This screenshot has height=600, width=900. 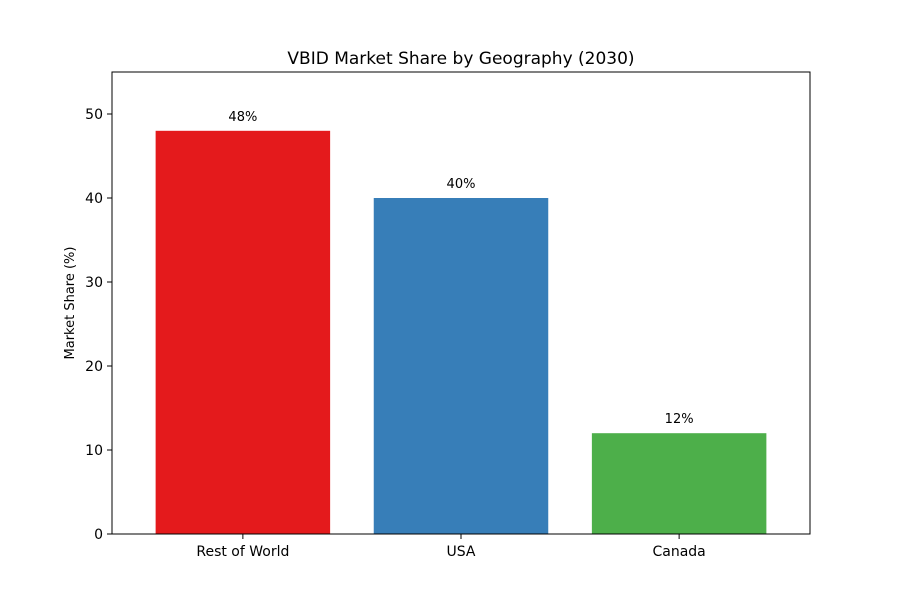 What do you see at coordinates (98, 325) in the screenshot?
I see `y-axis-ticks: 0 10 20 30 40 50` at bounding box center [98, 325].